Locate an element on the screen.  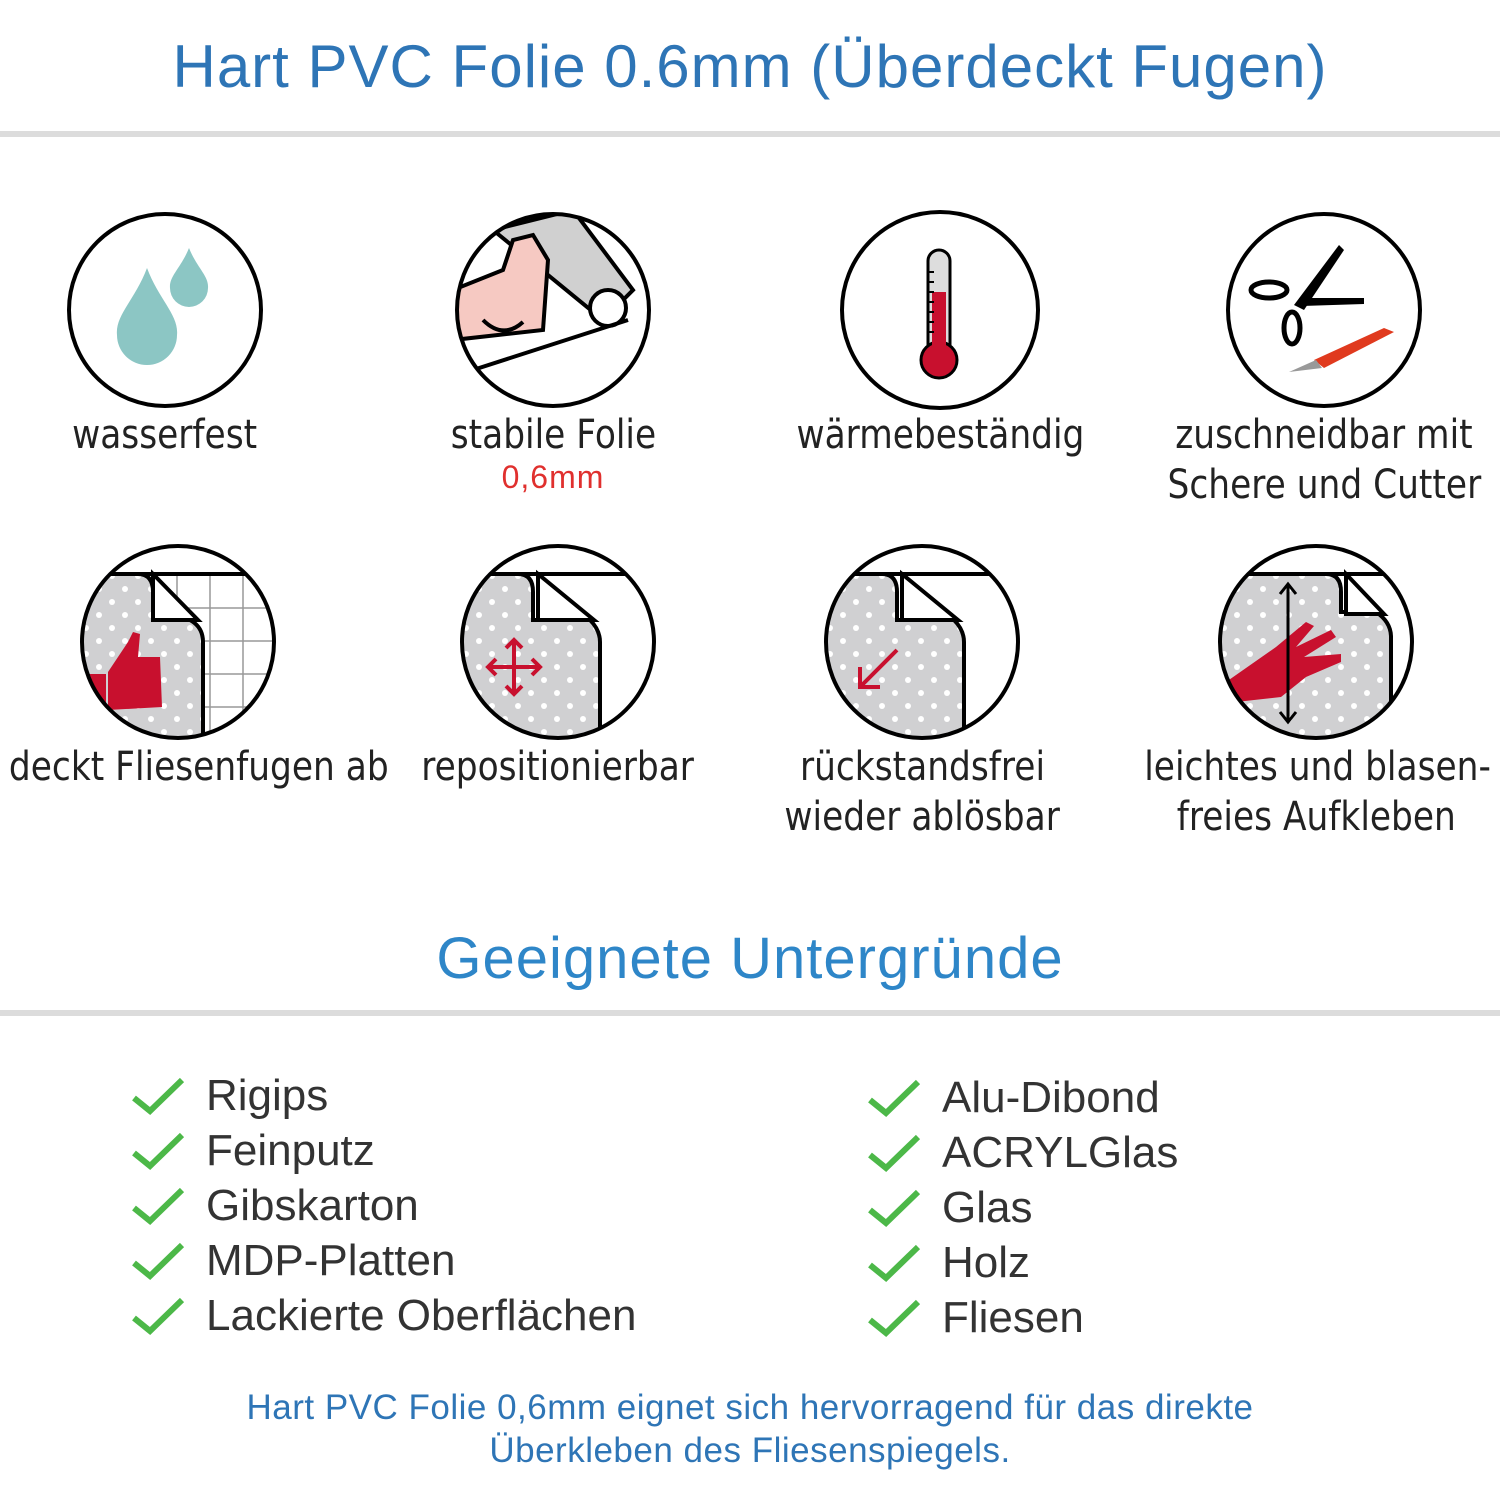
list-item: Holz is located at coordinates (1022, 1262).